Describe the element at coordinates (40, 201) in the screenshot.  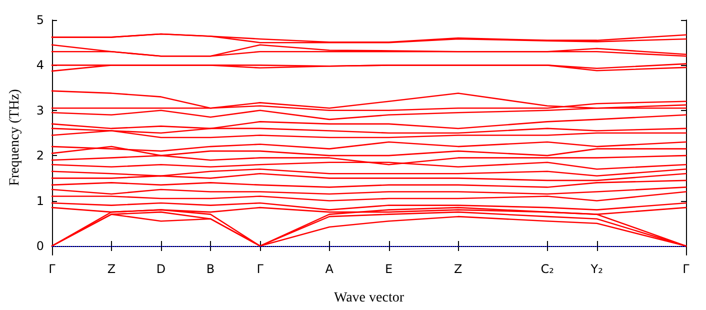
I see `y-tick-label: 1` at that location.